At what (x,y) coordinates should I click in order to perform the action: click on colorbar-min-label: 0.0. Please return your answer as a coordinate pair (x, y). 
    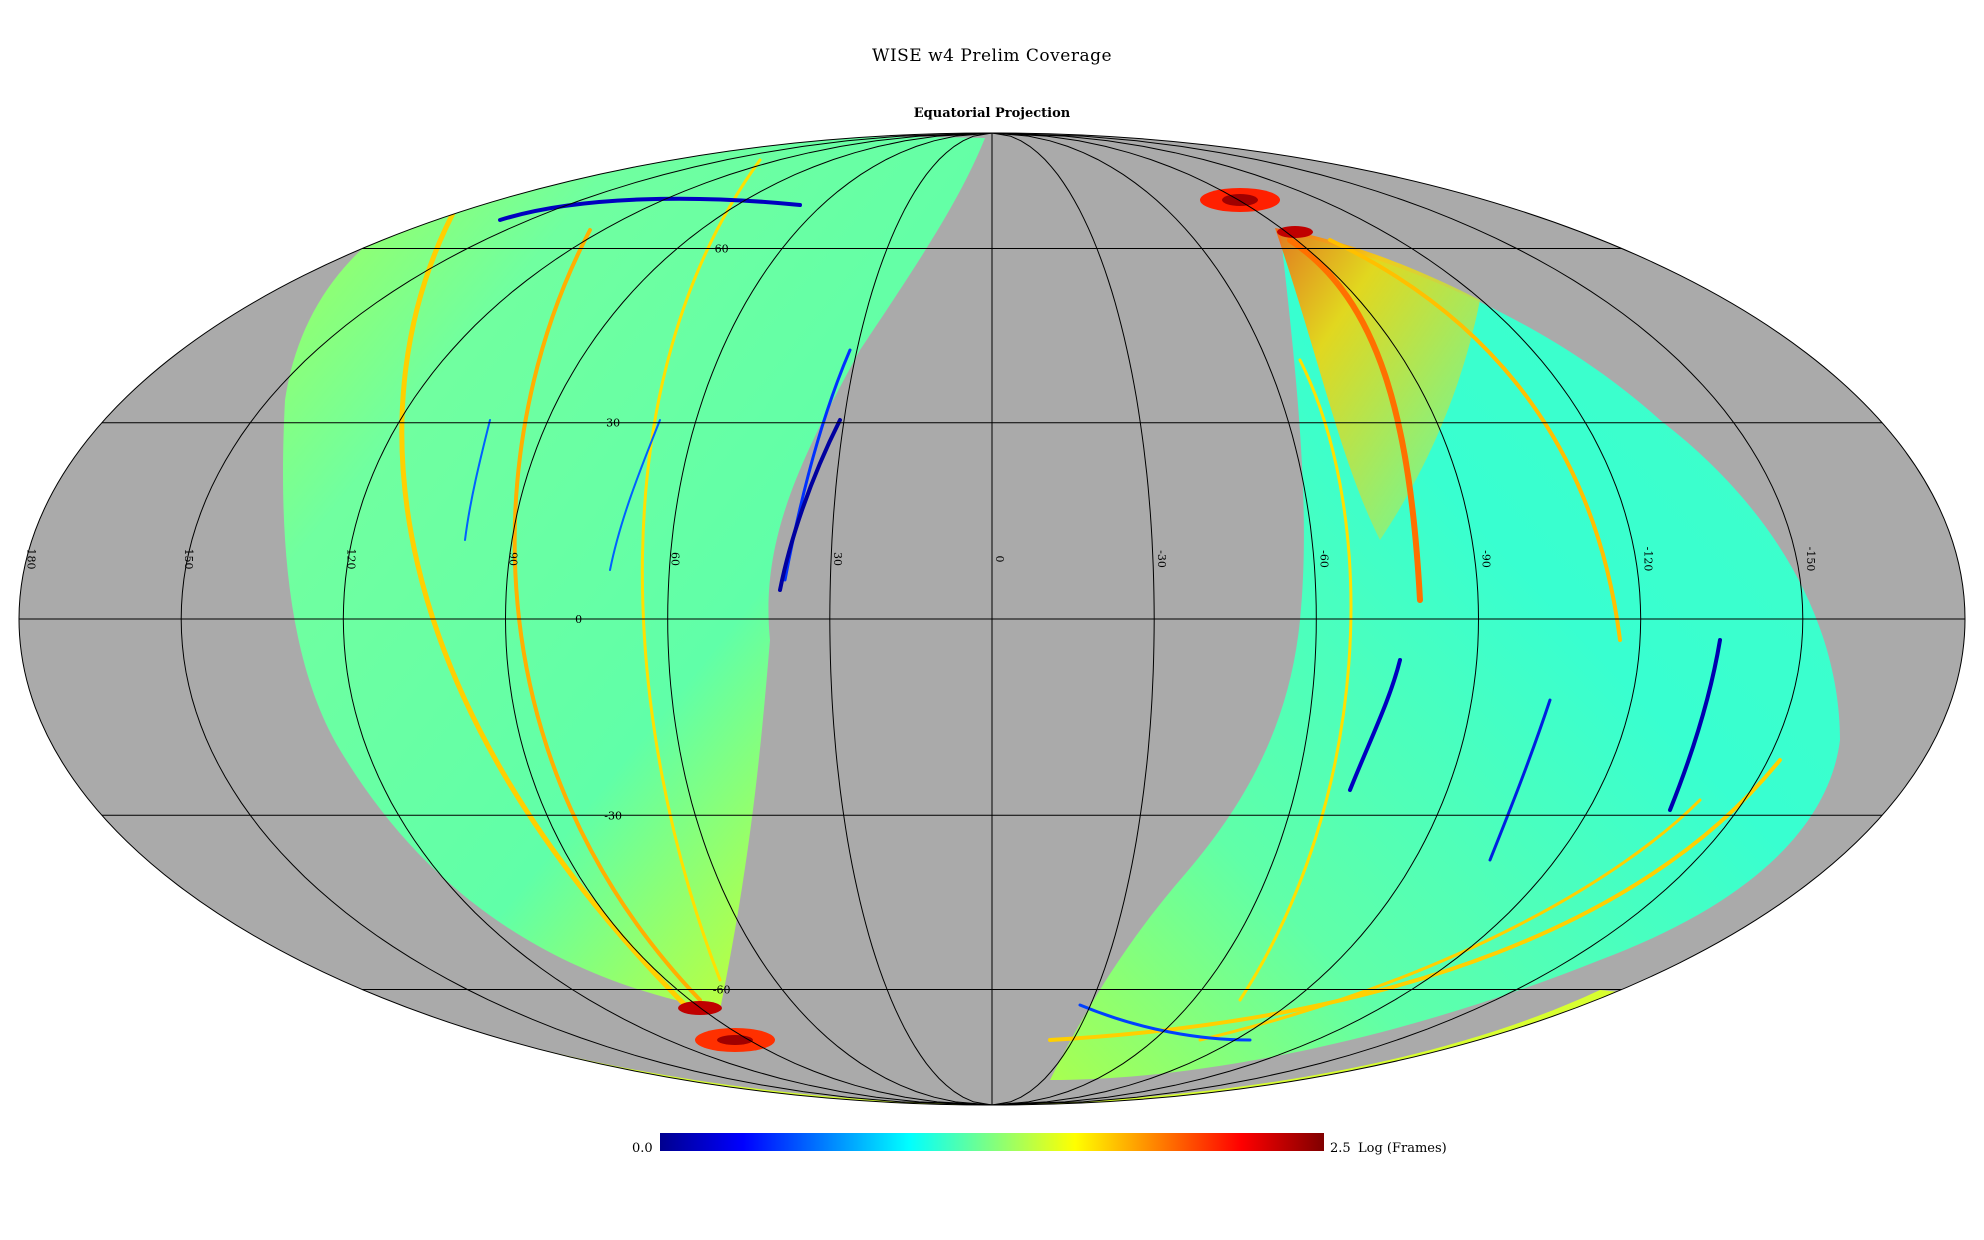
    Looking at the image, I should click on (642, 1148).